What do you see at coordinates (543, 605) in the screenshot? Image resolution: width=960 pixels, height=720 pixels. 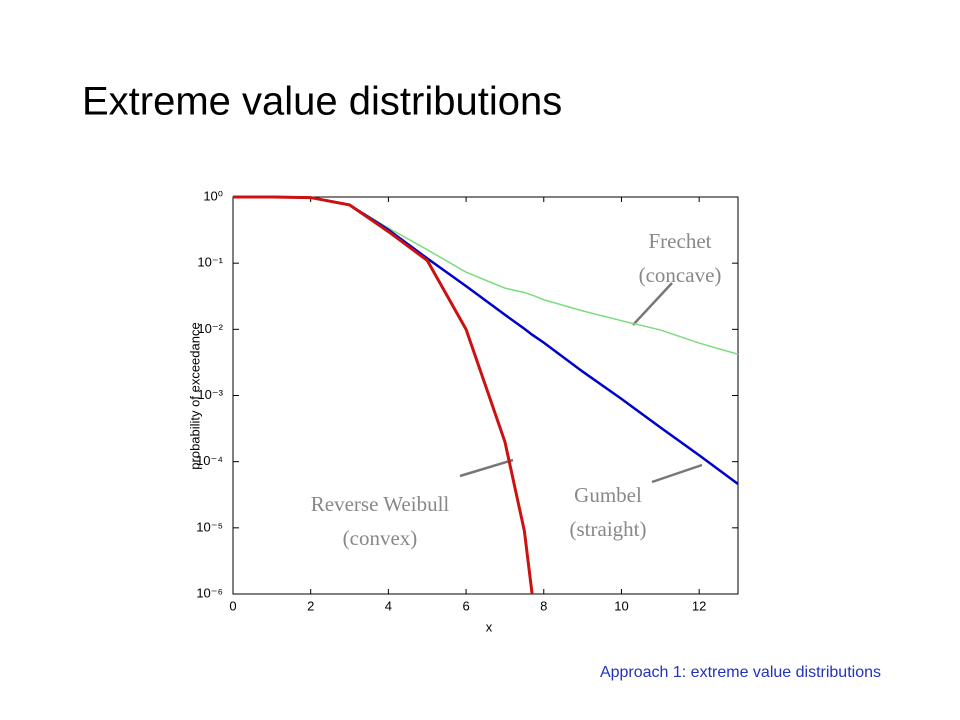 I see `x-tick-label: 8` at bounding box center [543, 605].